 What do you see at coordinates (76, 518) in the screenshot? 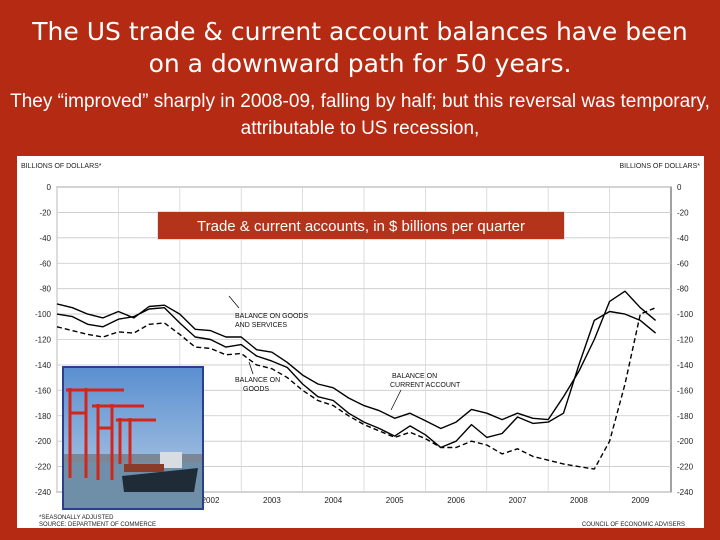
I see `footnote-left-1: *SEASONALLY ADJUSTED` at bounding box center [76, 518].